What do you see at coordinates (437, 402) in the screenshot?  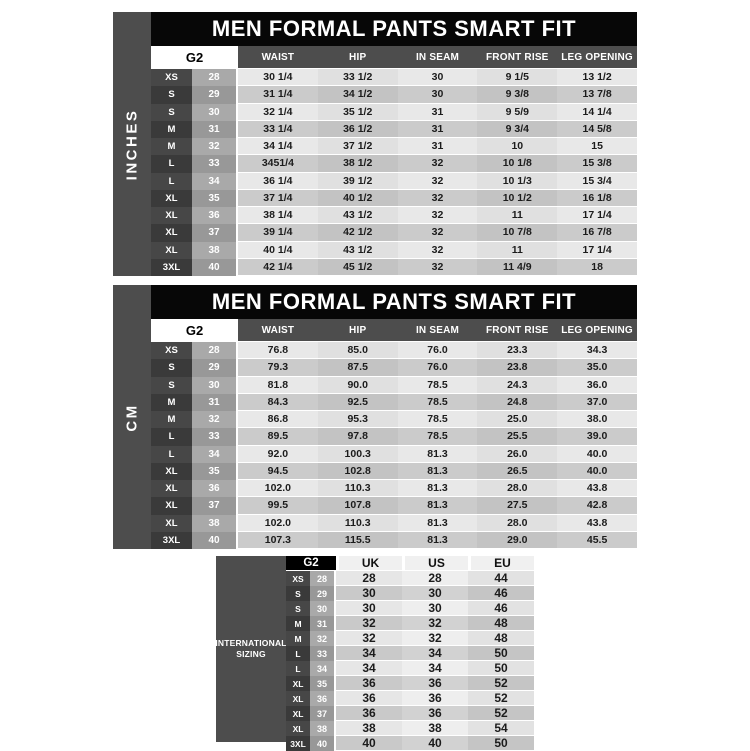 I see `value-cell: 78.5` at bounding box center [437, 402].